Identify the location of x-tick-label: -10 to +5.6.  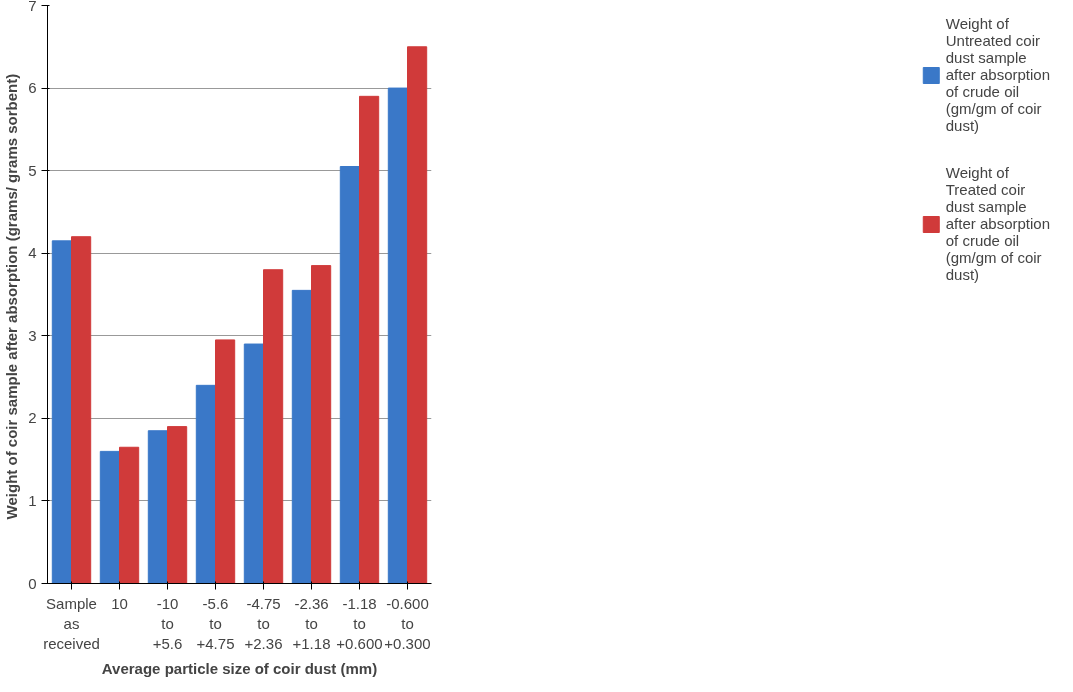
(167, 623).